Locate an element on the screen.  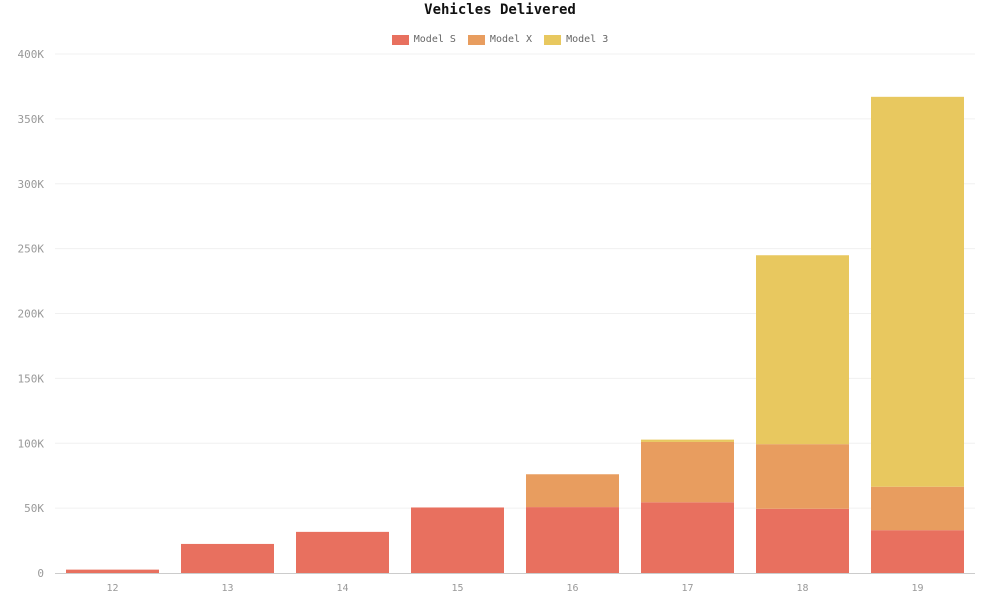
legend-label: Model X is located at coordinates (511, 39).